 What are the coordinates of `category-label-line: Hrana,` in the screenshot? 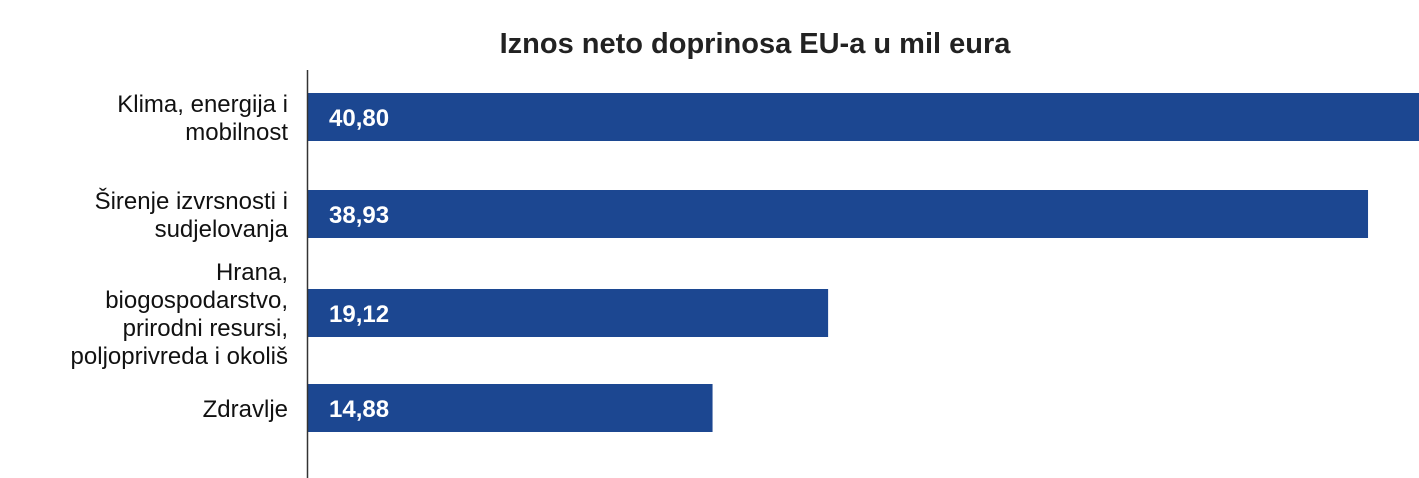 It's located at (252, 272).